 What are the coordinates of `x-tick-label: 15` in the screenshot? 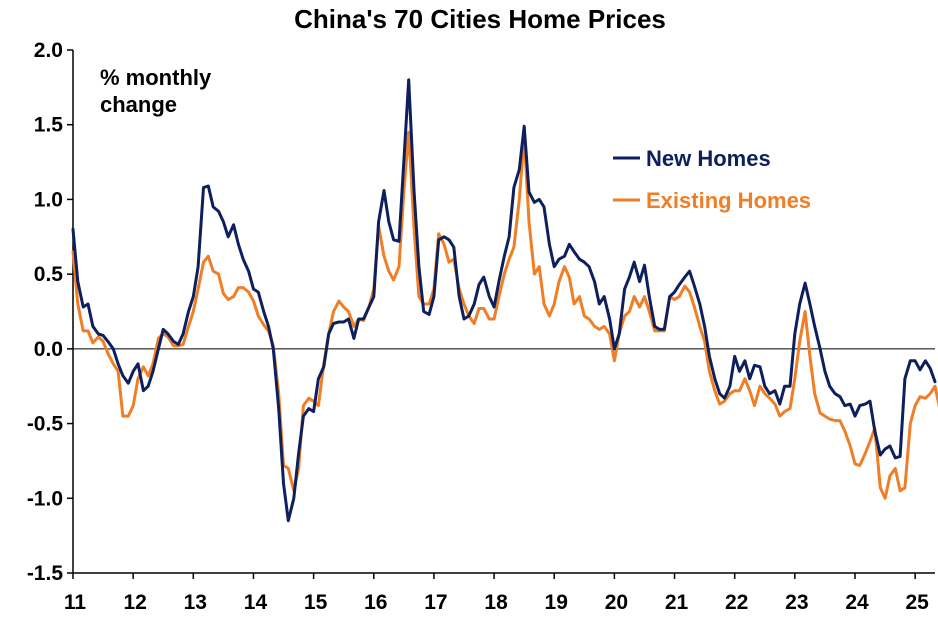 It's located at (316, 602).